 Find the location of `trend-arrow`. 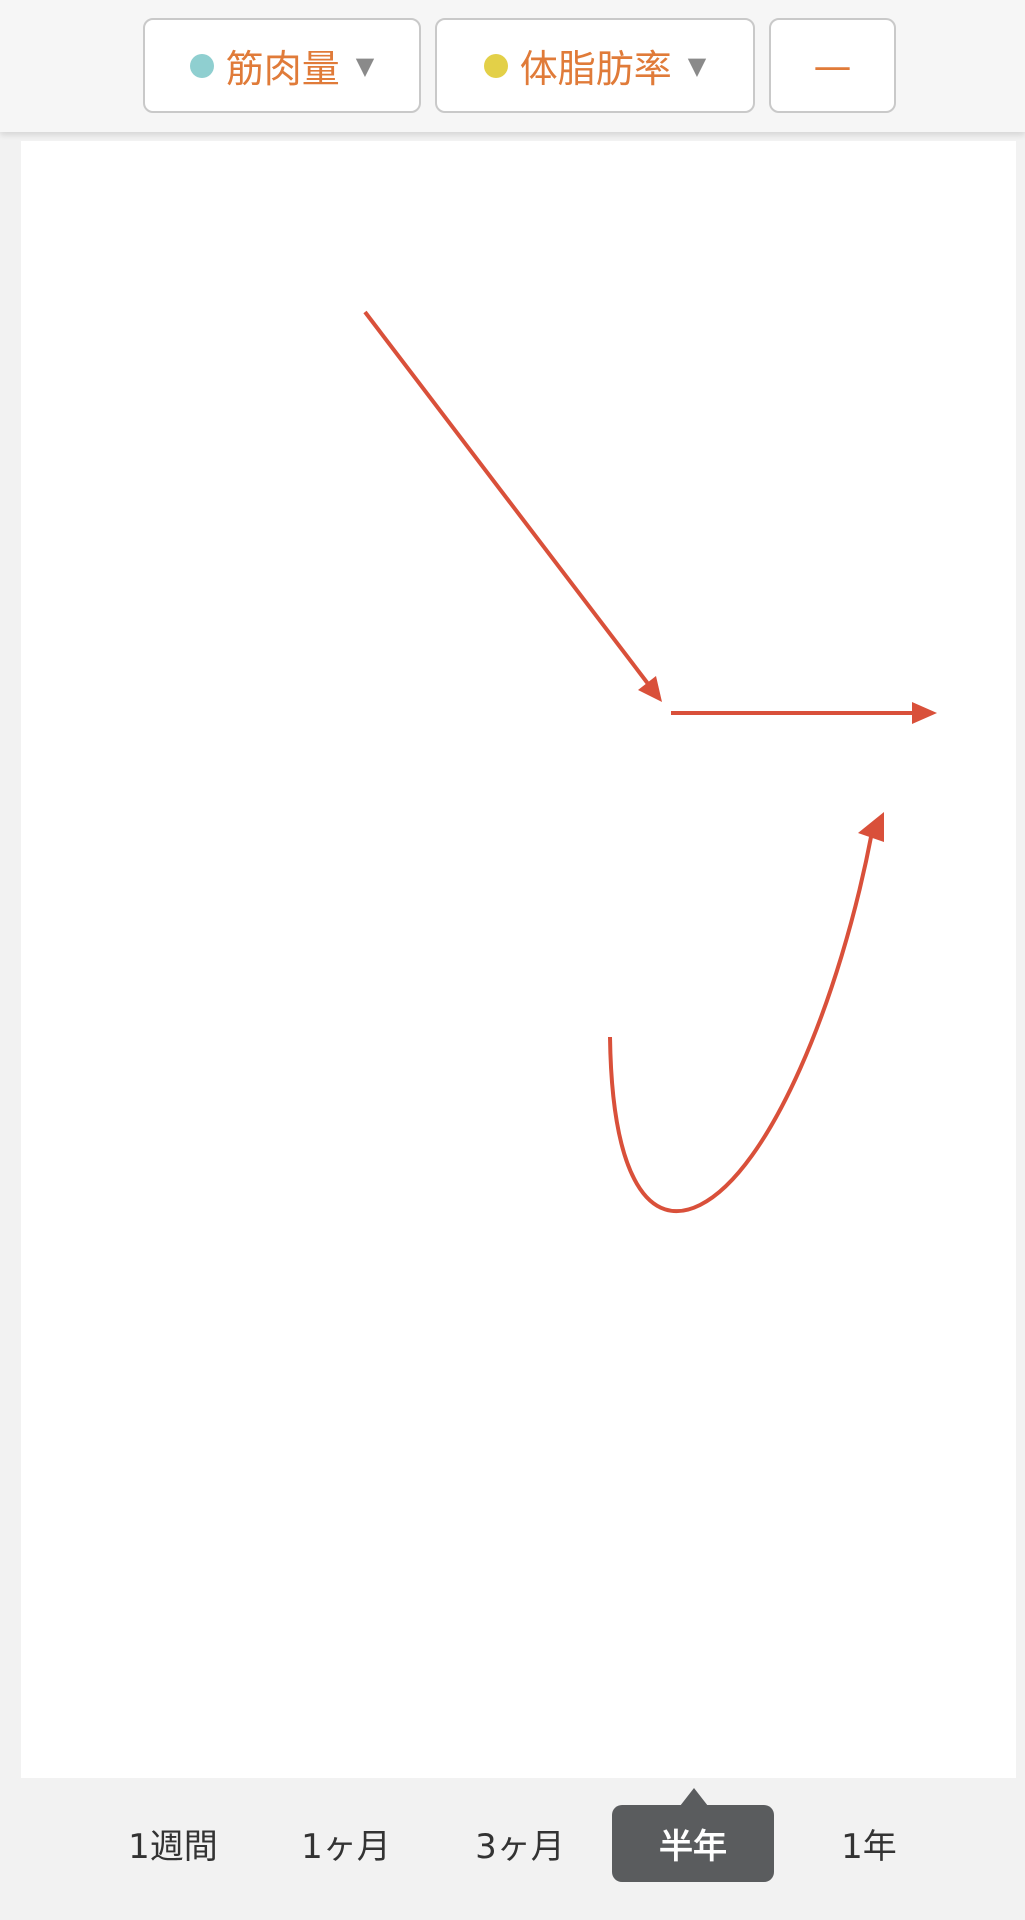

trend-arrow is located at coordinates (508, 500).